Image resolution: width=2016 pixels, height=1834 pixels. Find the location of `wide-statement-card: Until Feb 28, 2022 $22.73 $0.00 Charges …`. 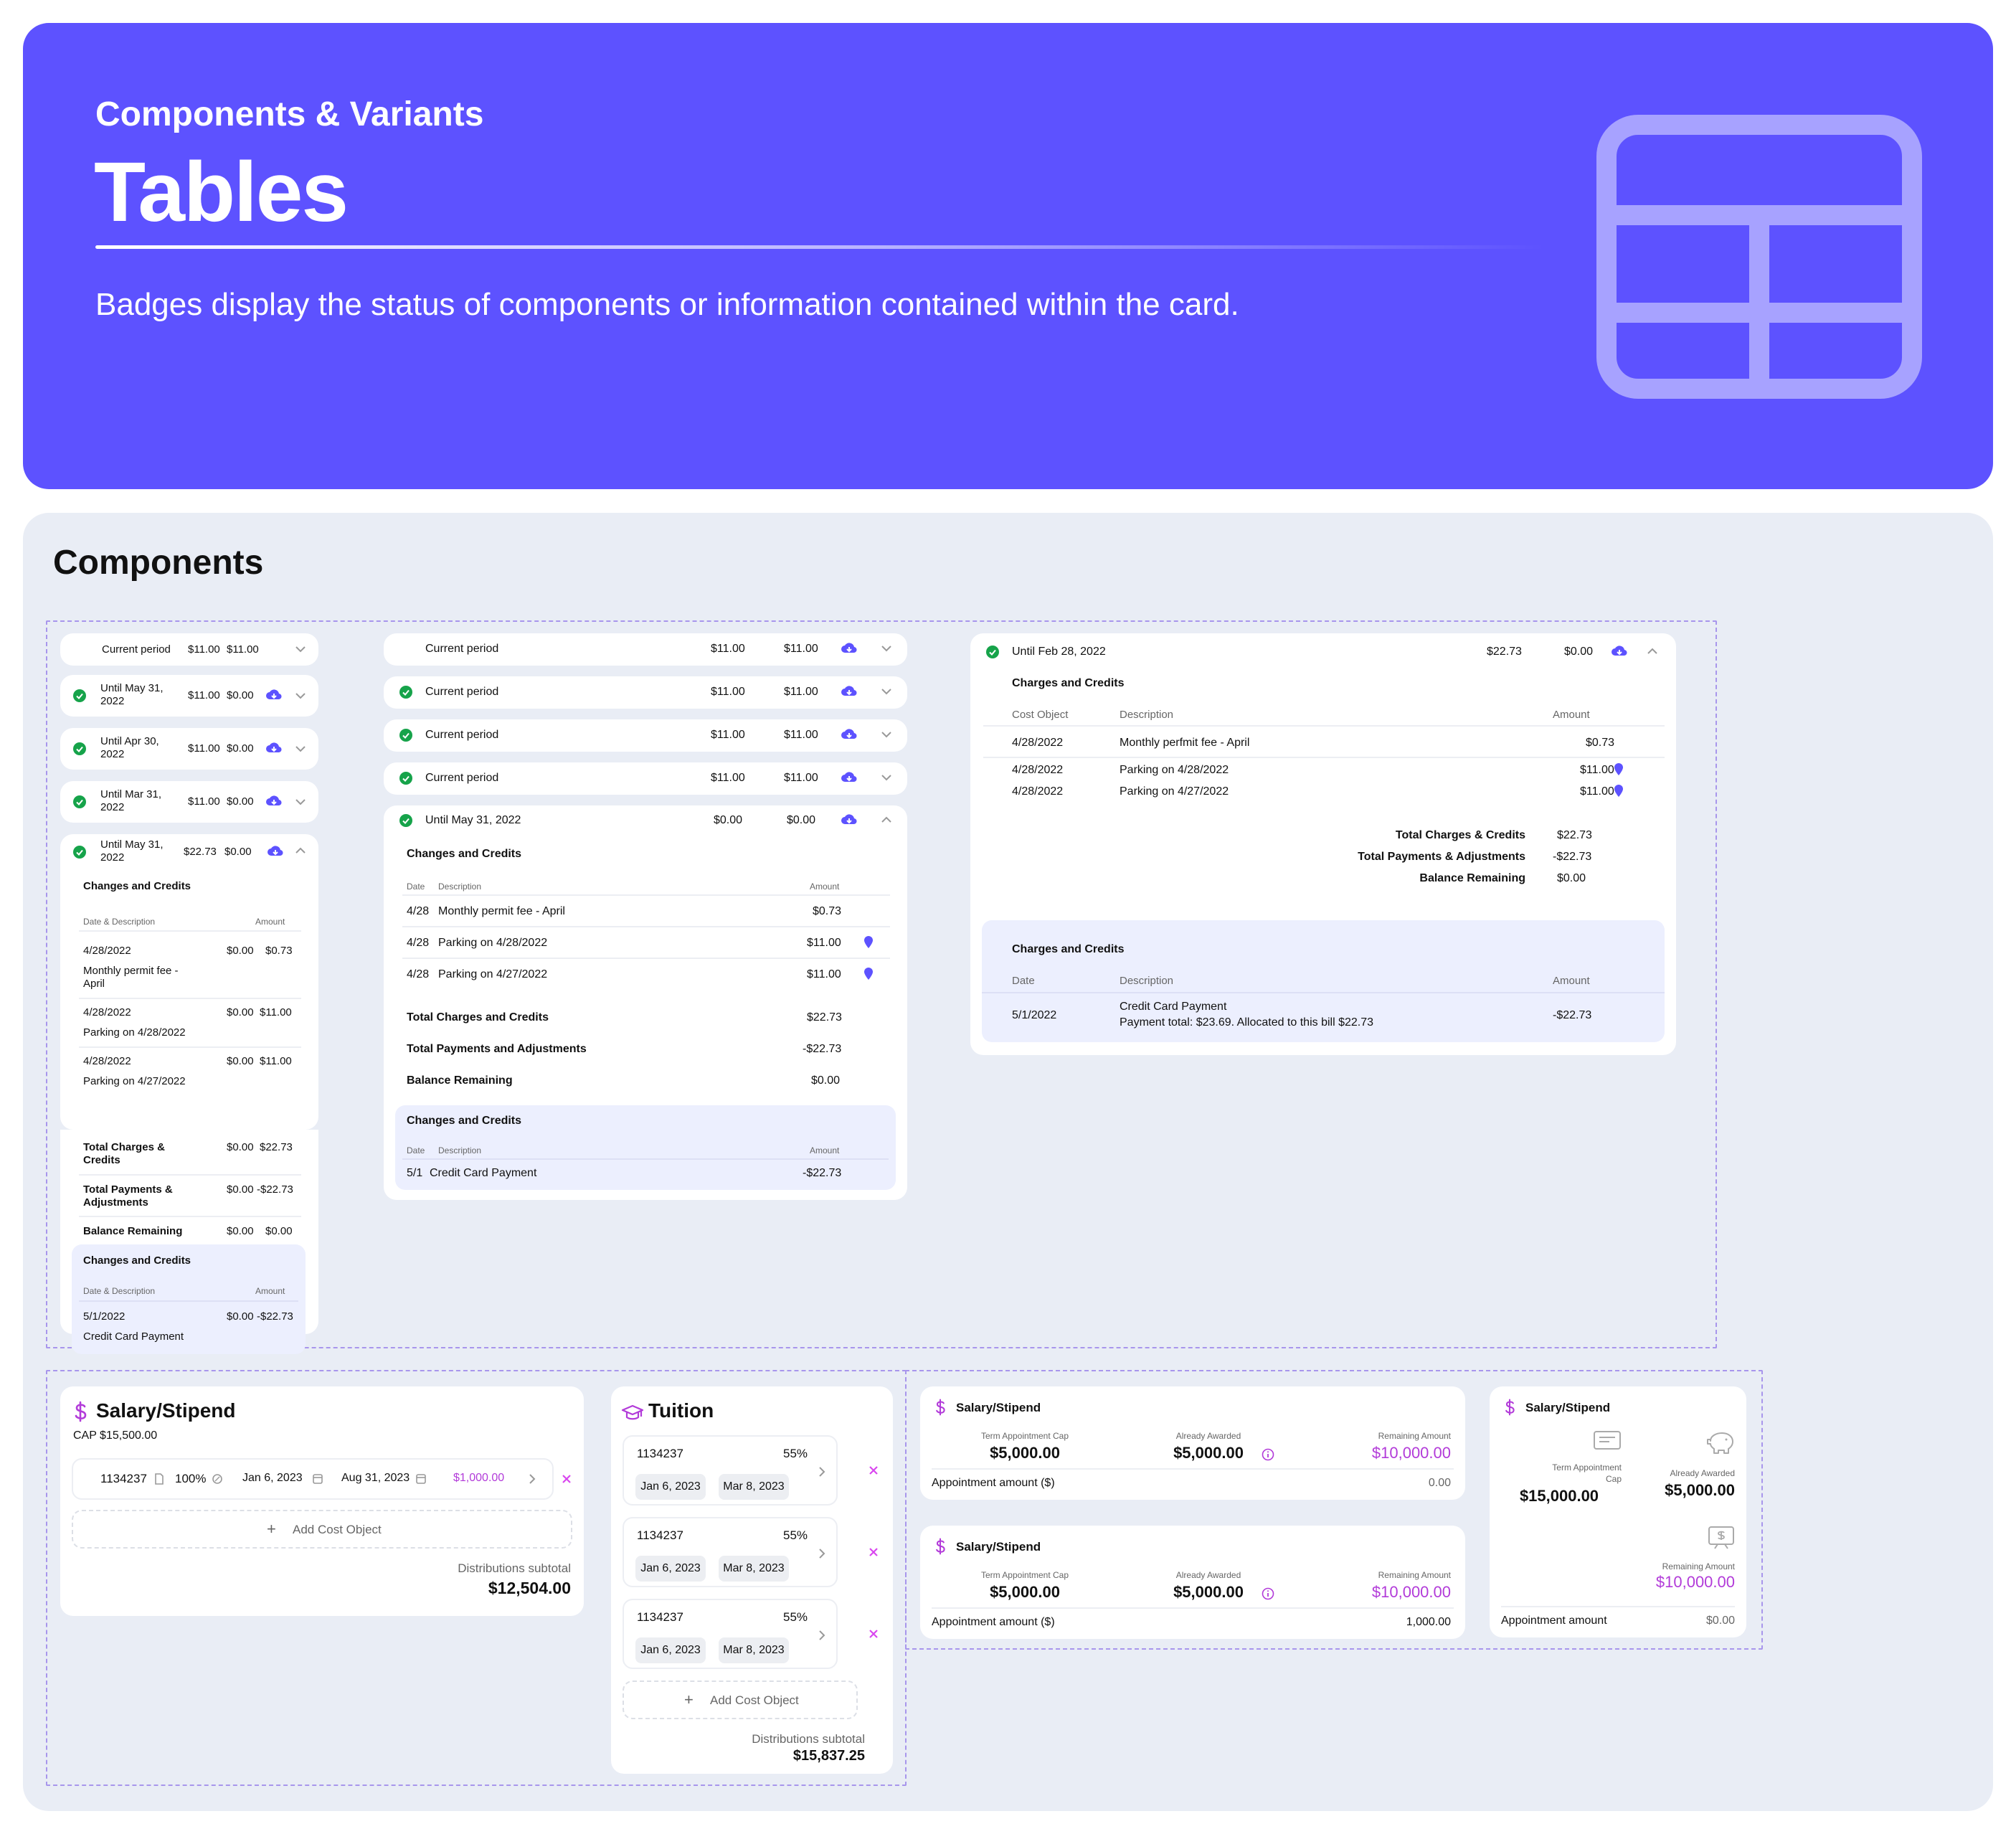

wide-statement-card: Until Feb 28, 2022 $22.73 $0.00 Charges … is located at coordinates (1323, 844).